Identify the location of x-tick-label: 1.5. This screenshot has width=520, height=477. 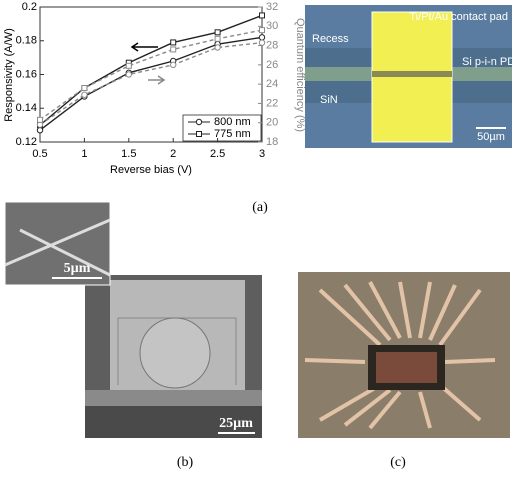
(128, 154).